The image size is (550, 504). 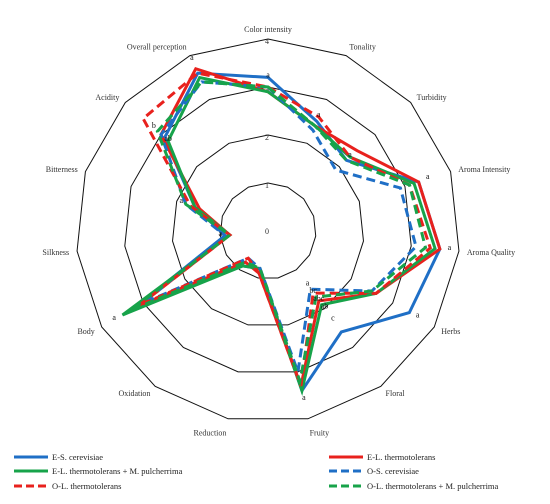 What do you see at coordinates (85, 331) in the screenshot?
I see `axis-label: Body` at bounding box center [85, 331].